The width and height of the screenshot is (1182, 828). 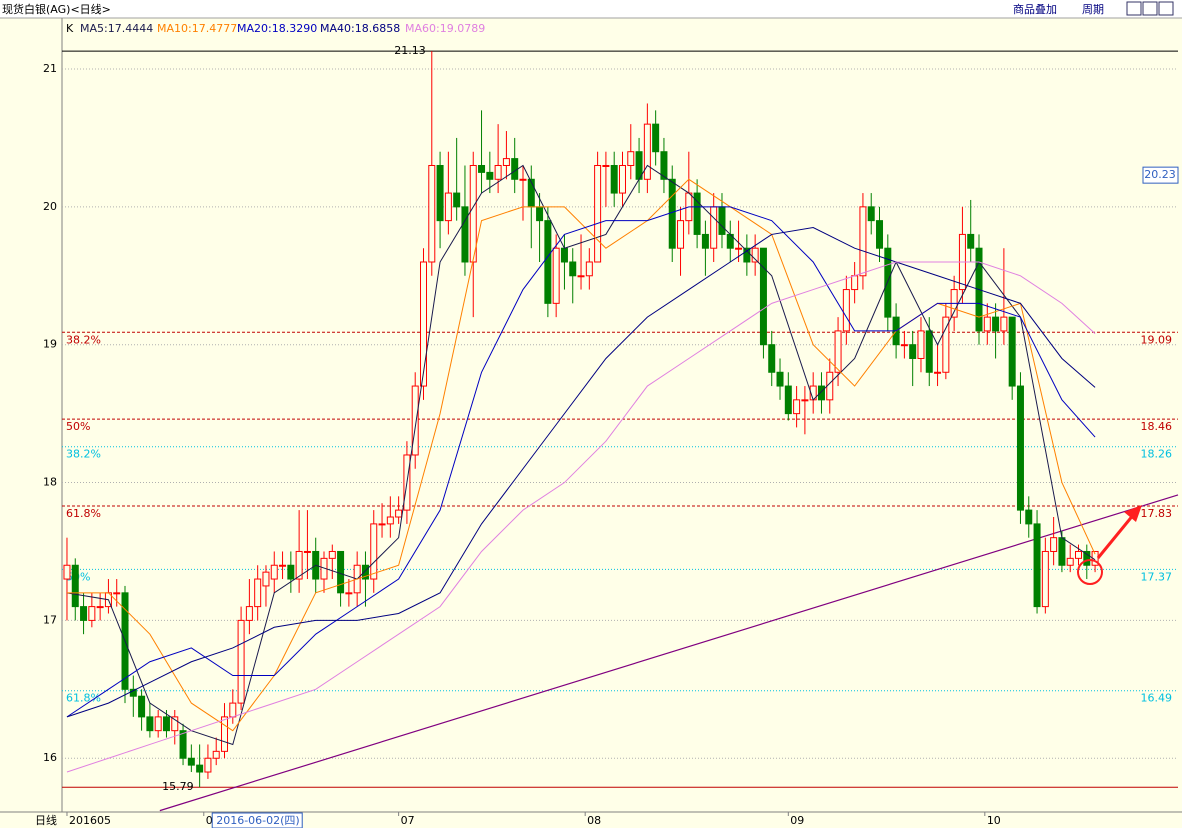 What do you see at coordinates (50, 757) in the screenshot?
I see `y-tick-label: 16` at bounding box center [50, 757].